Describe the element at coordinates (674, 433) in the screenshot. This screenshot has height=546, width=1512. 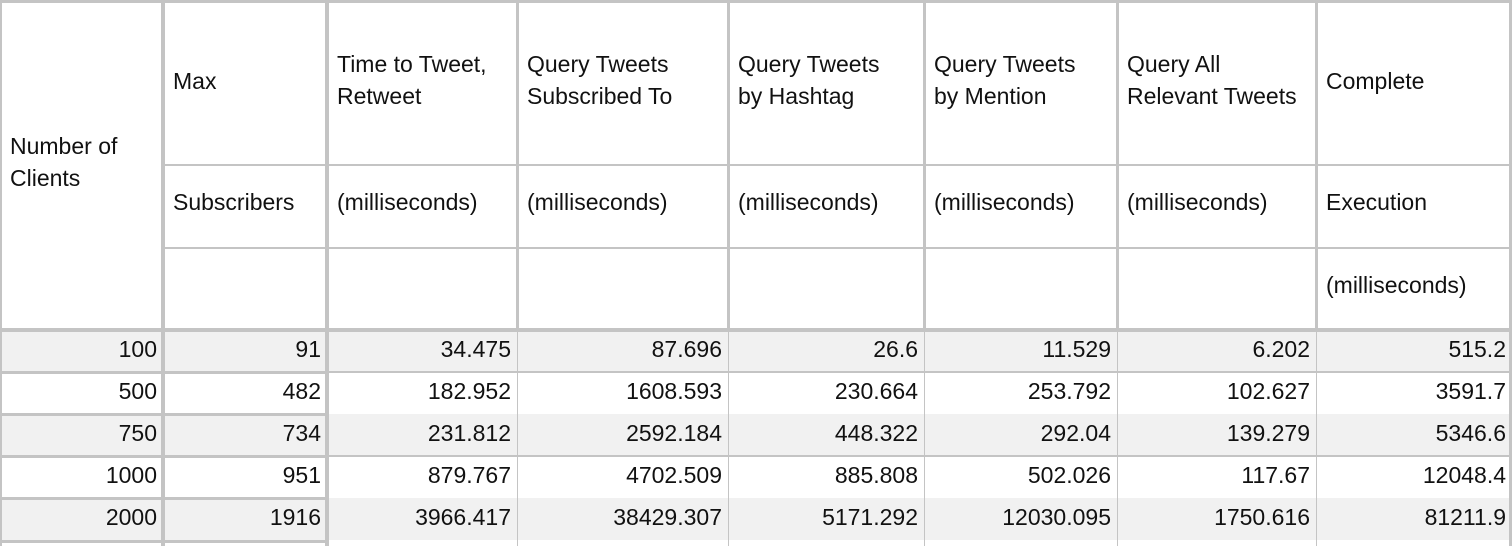
I see `cell-query-subscribed-to: 2592.184` at that location.